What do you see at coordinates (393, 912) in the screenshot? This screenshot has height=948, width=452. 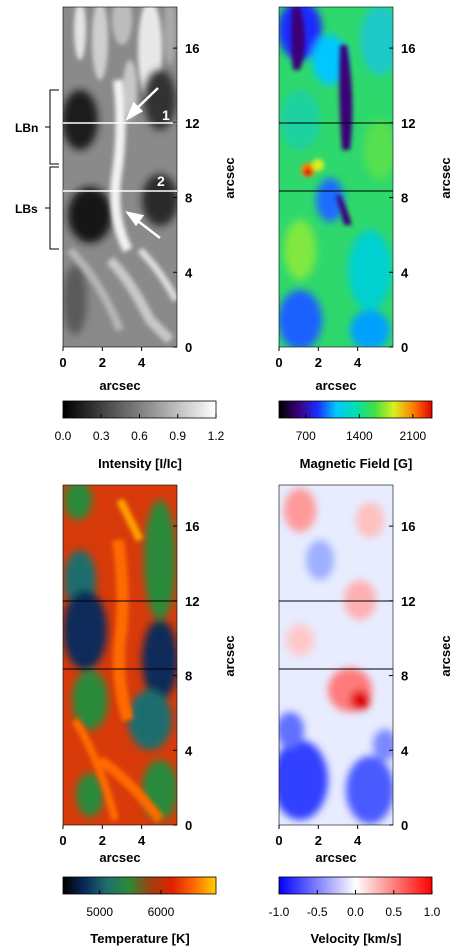 I see `colorbar-tick-label: 0.5` at bounding box center [393, 912].